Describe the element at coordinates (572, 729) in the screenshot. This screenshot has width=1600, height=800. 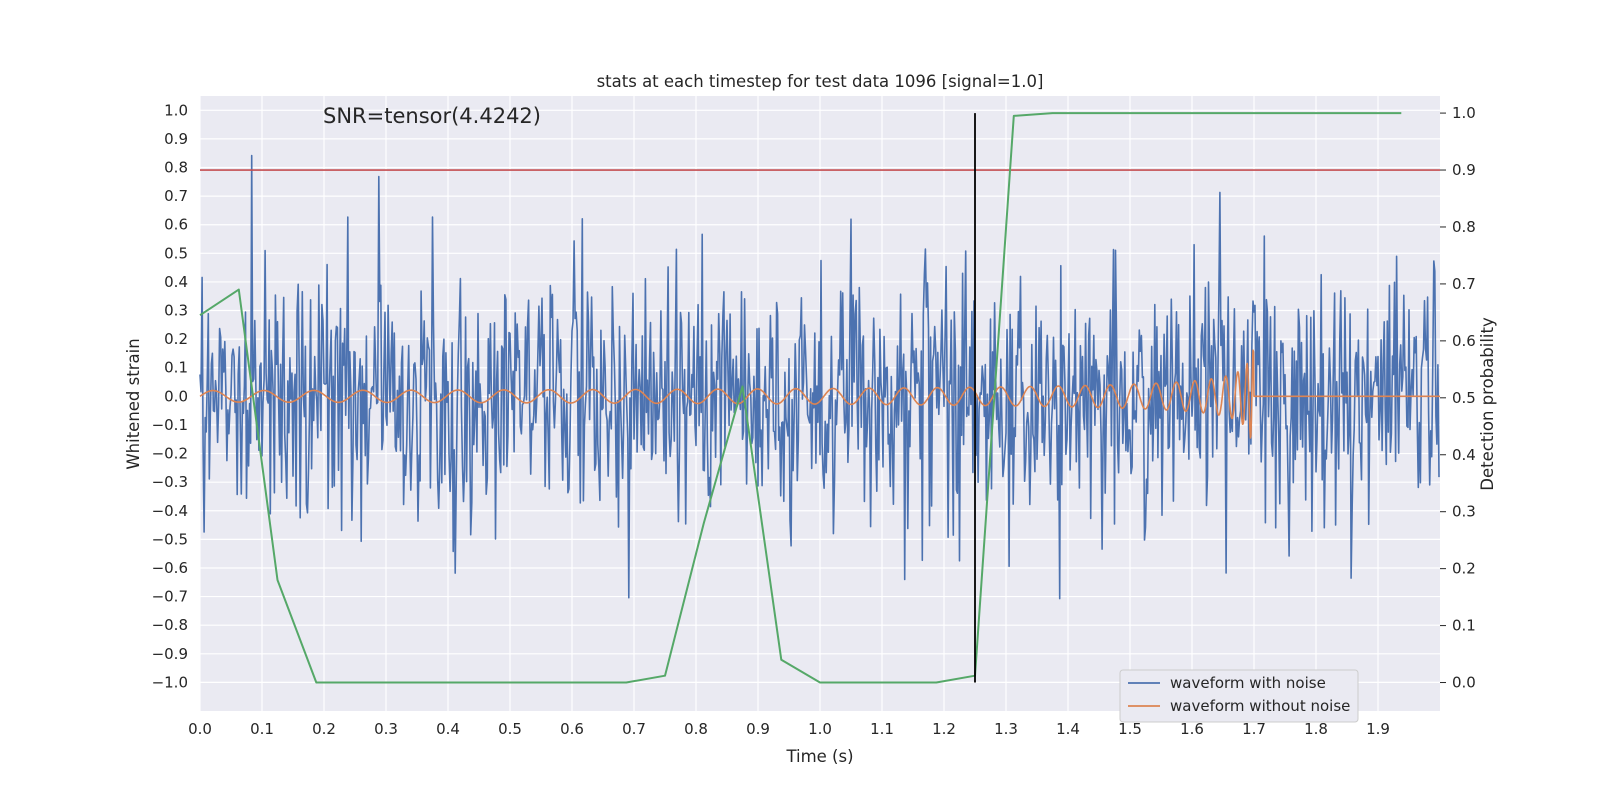
I see `x-tick-label: 0.6` at that location.